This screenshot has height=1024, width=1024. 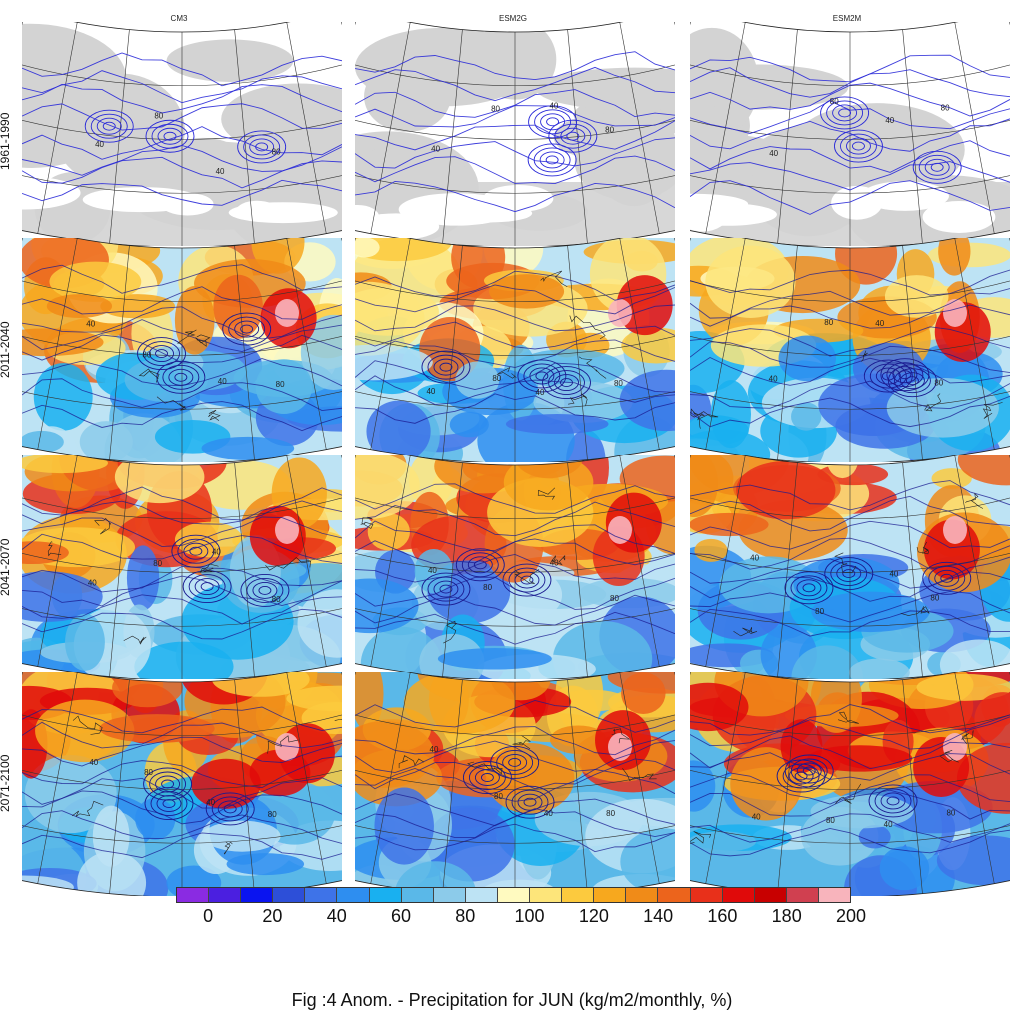 I want to click on colorbar-tick-label: 20, so click(x=272, y=916).